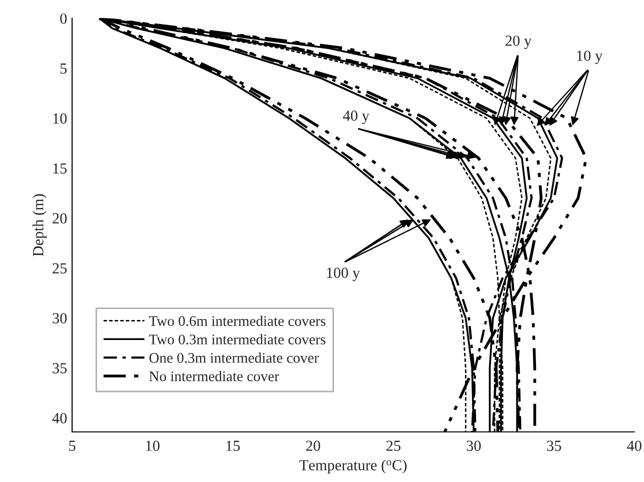  What do you see at coordinates (590, 57) in the screenshot?
I see `annotation: 10 y` at bounding box center [590, 57].